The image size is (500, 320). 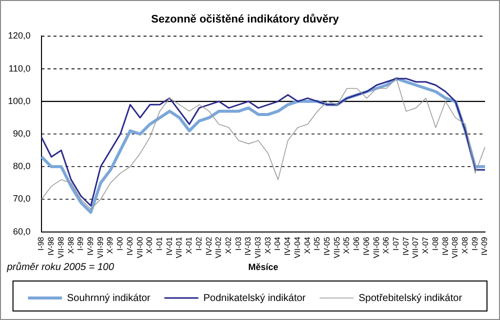 I want to click on legend-label: Spotřebitelský indikátor, so click(x=410, y=298).